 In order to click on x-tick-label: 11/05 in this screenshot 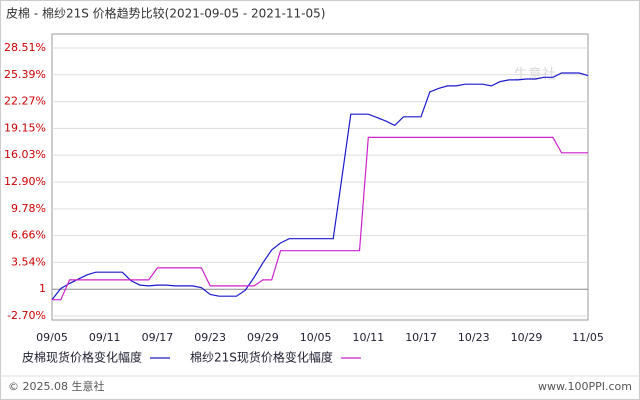, I will do `click(588, 337)`.